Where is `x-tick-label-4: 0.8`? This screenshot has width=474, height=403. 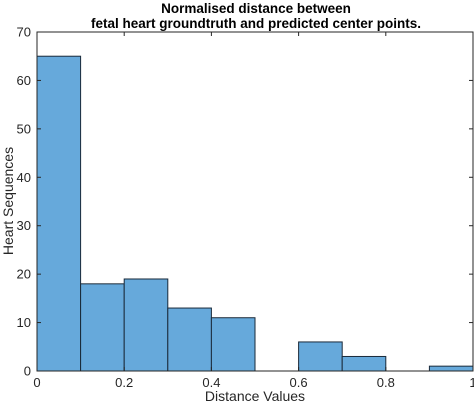
x-tick-label-4: 0.8 is located at coordinates (386, 382).